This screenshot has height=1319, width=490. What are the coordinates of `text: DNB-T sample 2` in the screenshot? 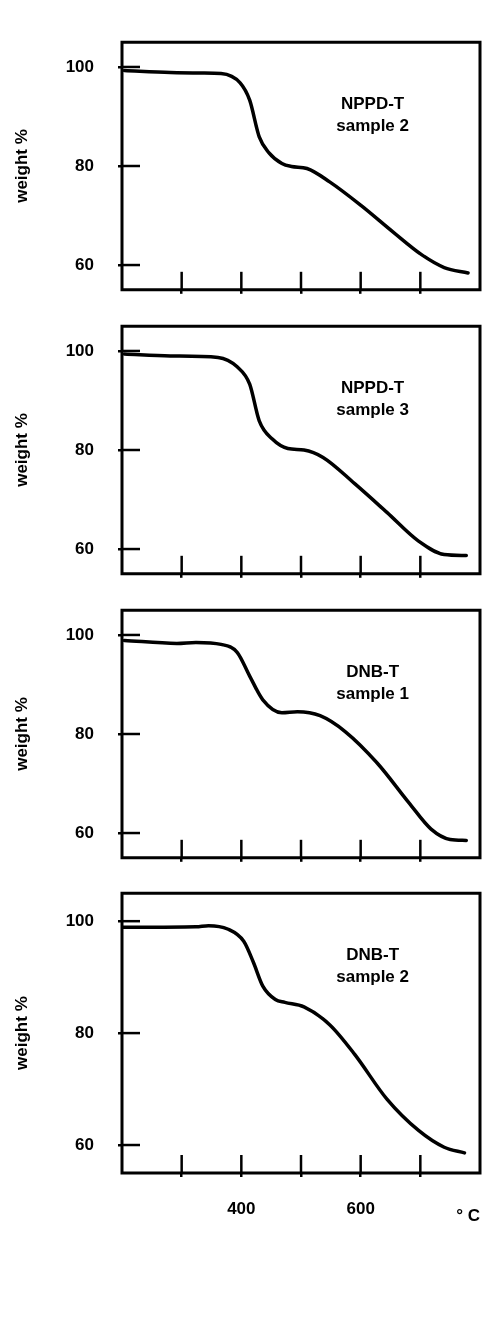 It's located at (372, 966).